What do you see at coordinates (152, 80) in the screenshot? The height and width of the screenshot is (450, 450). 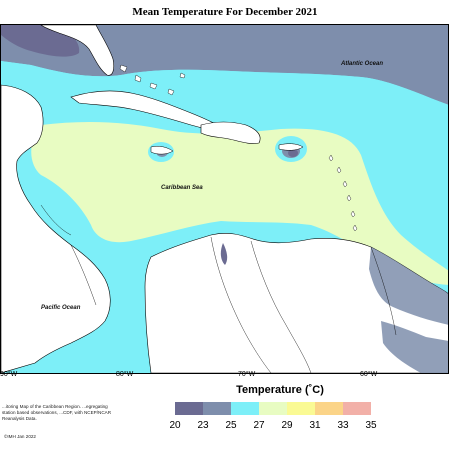 I see `bahamas-islands` at bounding box center [152, 80].